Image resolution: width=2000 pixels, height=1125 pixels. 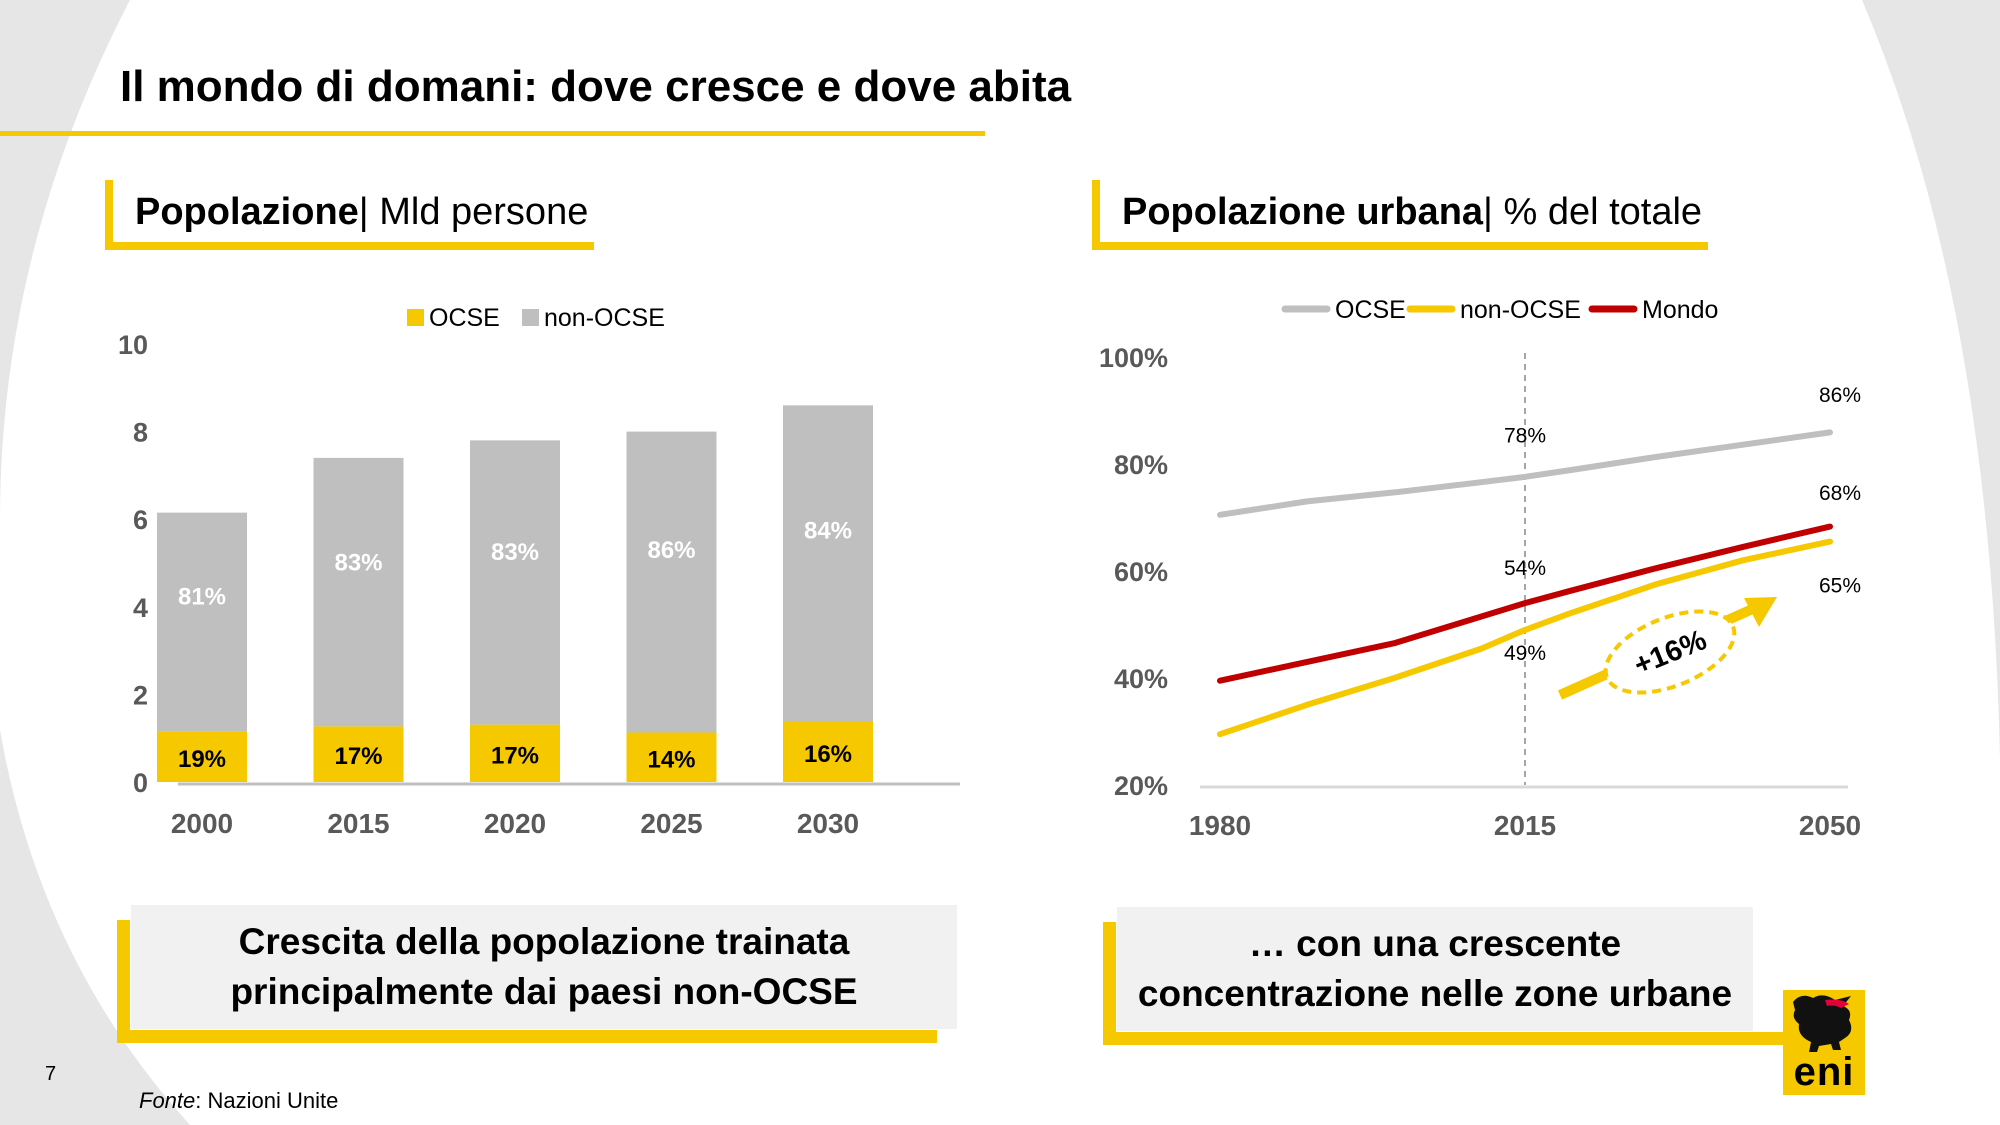 I want to click on x-tick-label: 2030, so click(x=828, y=823).